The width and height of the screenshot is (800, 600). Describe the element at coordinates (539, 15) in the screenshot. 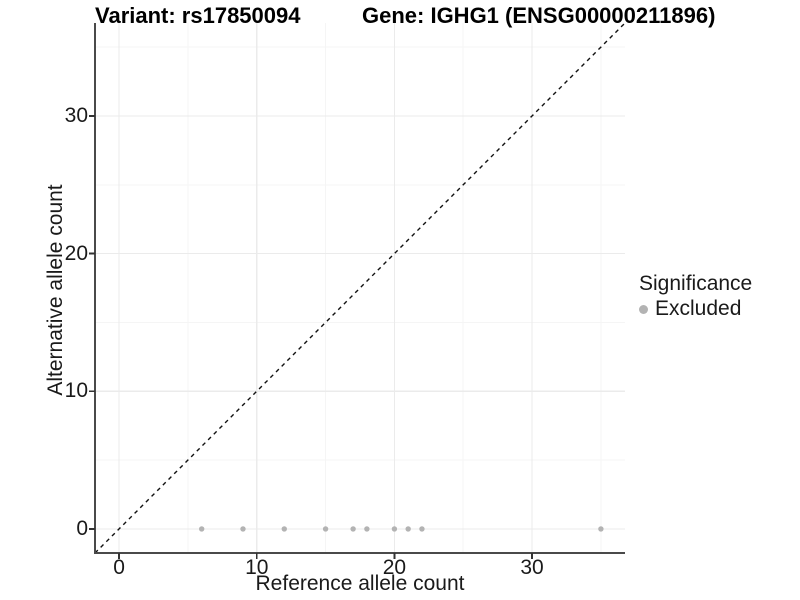

I see `plot-title-gene: Gene: IGHG1 (ENSG00000211896)` at that location.